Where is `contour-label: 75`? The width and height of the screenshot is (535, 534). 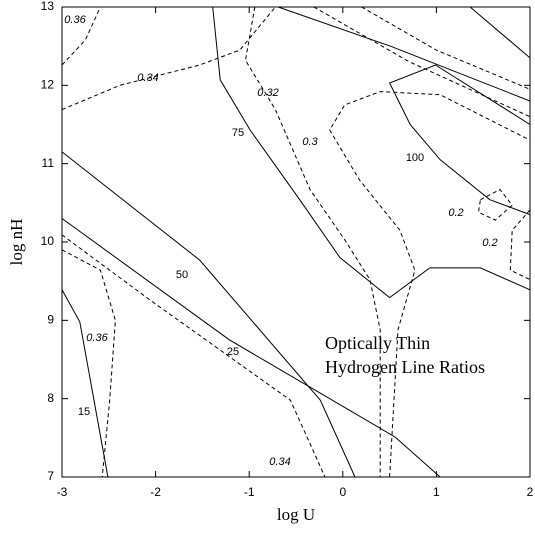 contour-label: 75 is located at coordinates (238, 133).